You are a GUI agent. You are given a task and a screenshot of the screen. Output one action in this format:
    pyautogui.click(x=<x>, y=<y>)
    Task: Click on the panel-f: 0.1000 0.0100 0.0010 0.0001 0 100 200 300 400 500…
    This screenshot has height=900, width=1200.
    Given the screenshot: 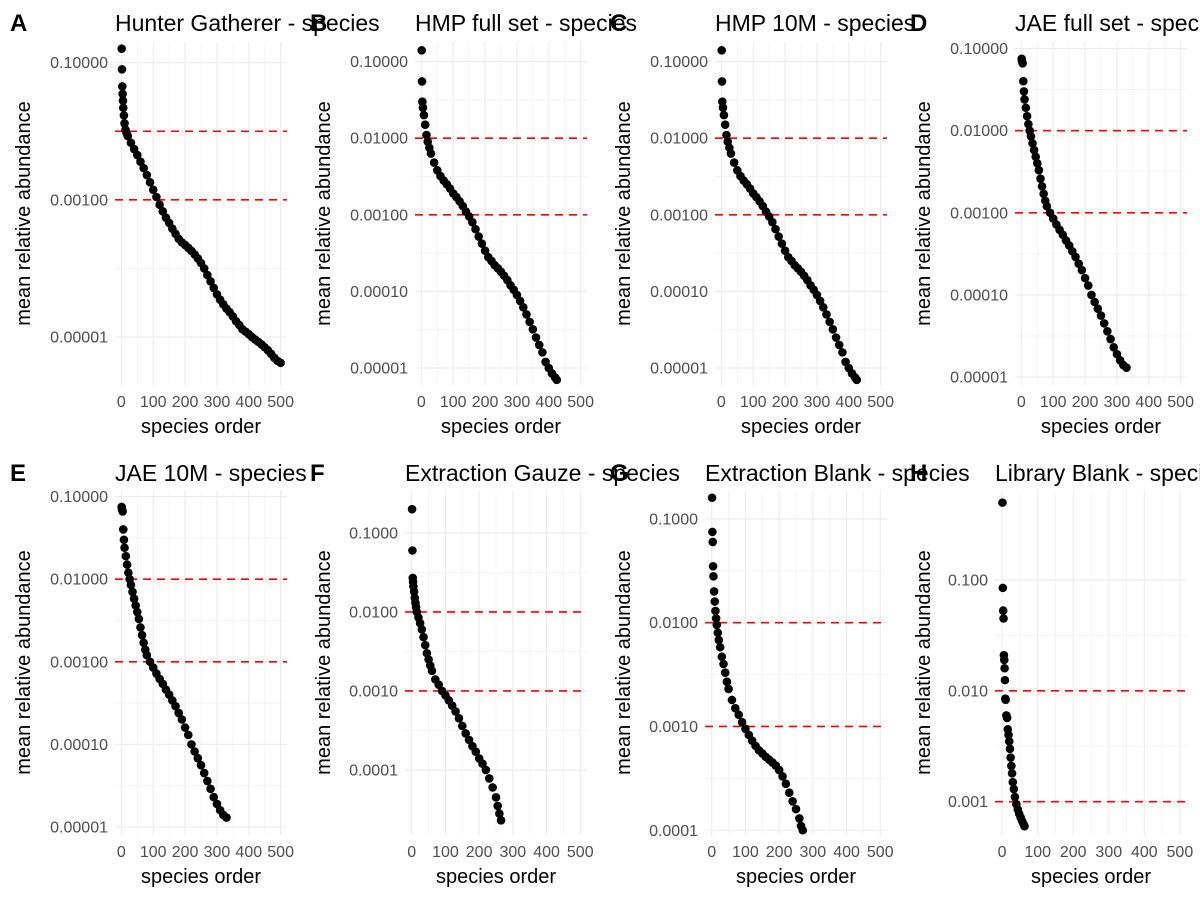 What is the action you would take?
    pyautogui.click(x=495, y=674)
    